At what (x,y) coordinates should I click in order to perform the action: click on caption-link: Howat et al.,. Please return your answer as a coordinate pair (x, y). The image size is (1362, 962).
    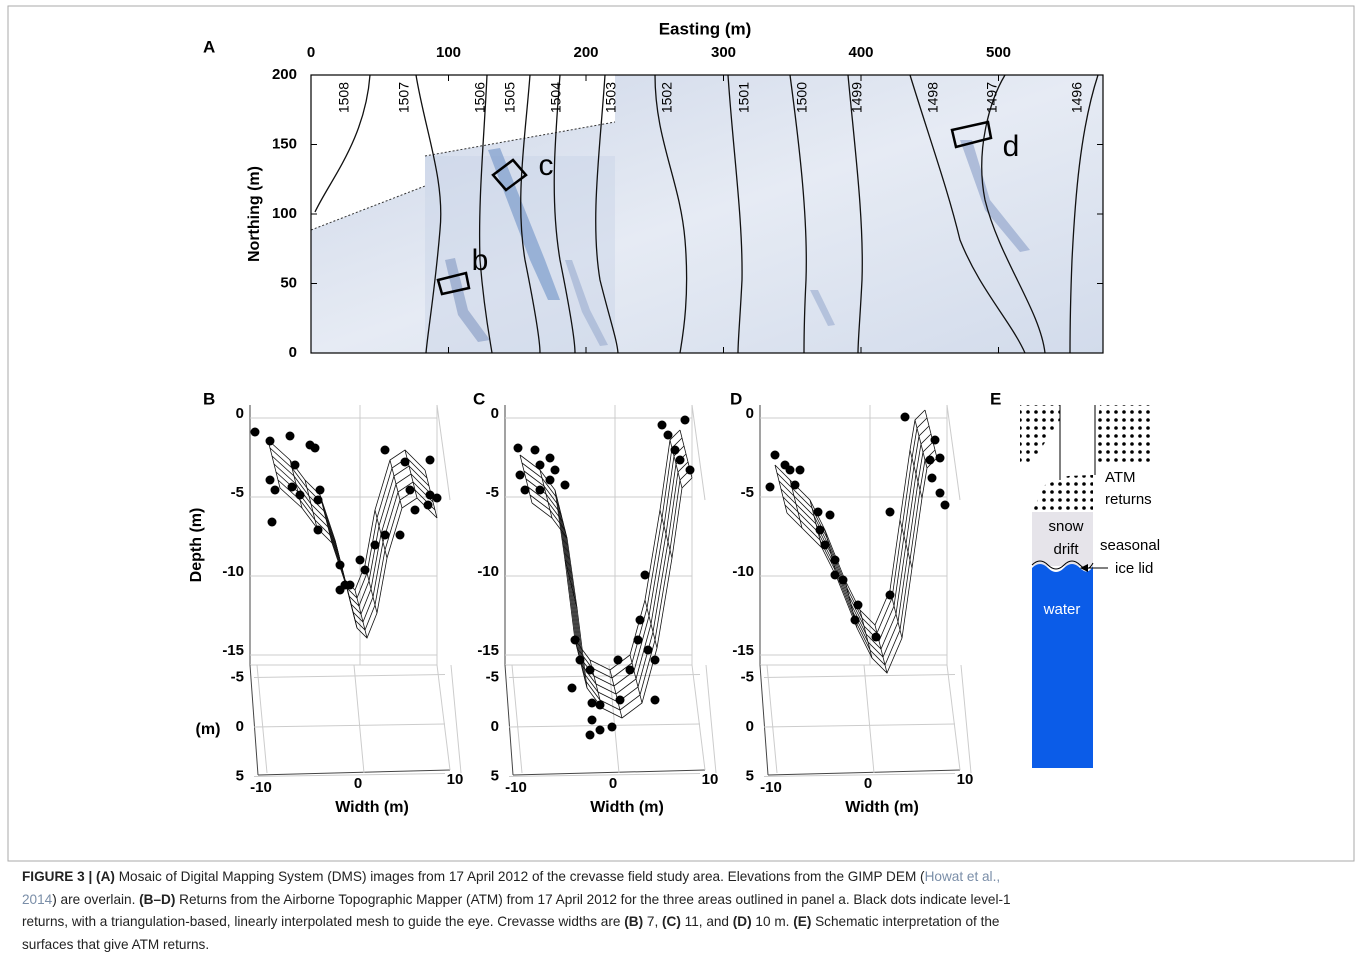
    Looking at the image, I should click on (962, 876).